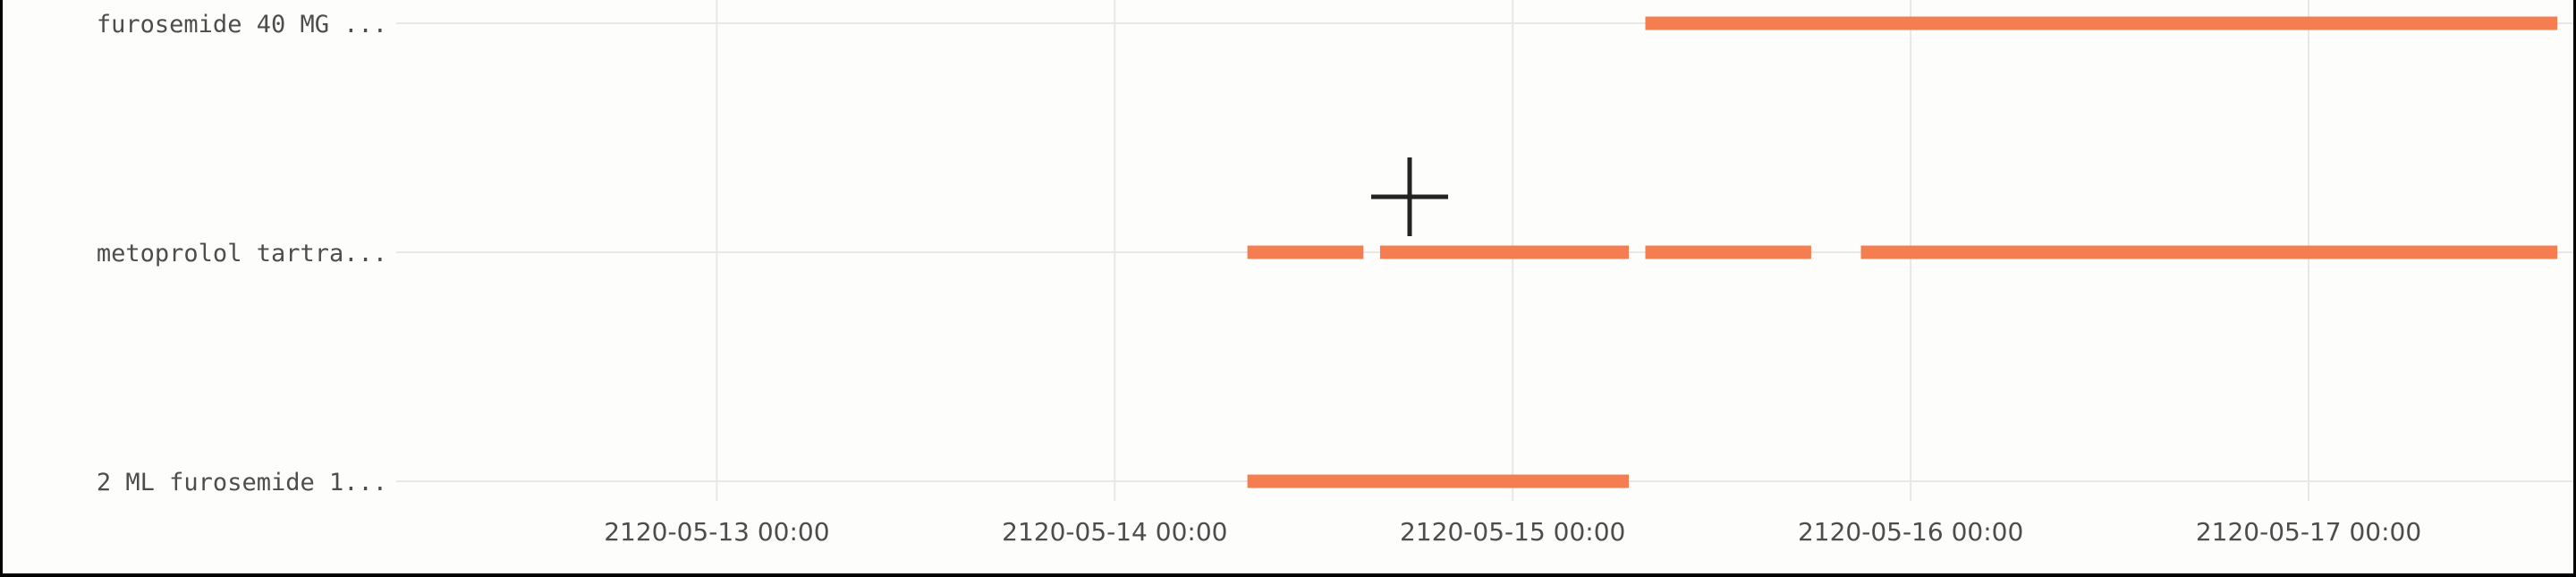 Image resolution: width=2576 pixels, height=577 pixels. Describe the element at coordinates (1409, 196) in the screenshot. I see `crosshair-icon` at that location.